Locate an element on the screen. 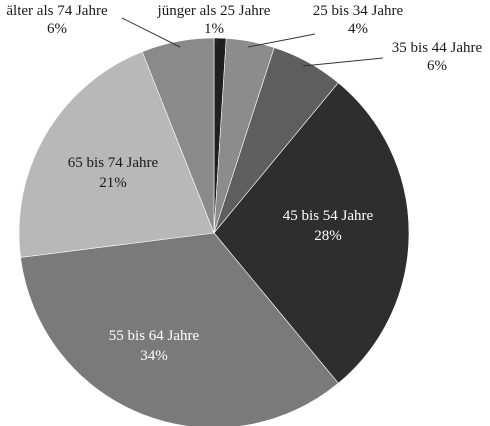 This screenshot has height=426, width=490. slice-label-25-bis-34-jahre: 25 bis 34 Jahre is located at coordinates (358, 11).